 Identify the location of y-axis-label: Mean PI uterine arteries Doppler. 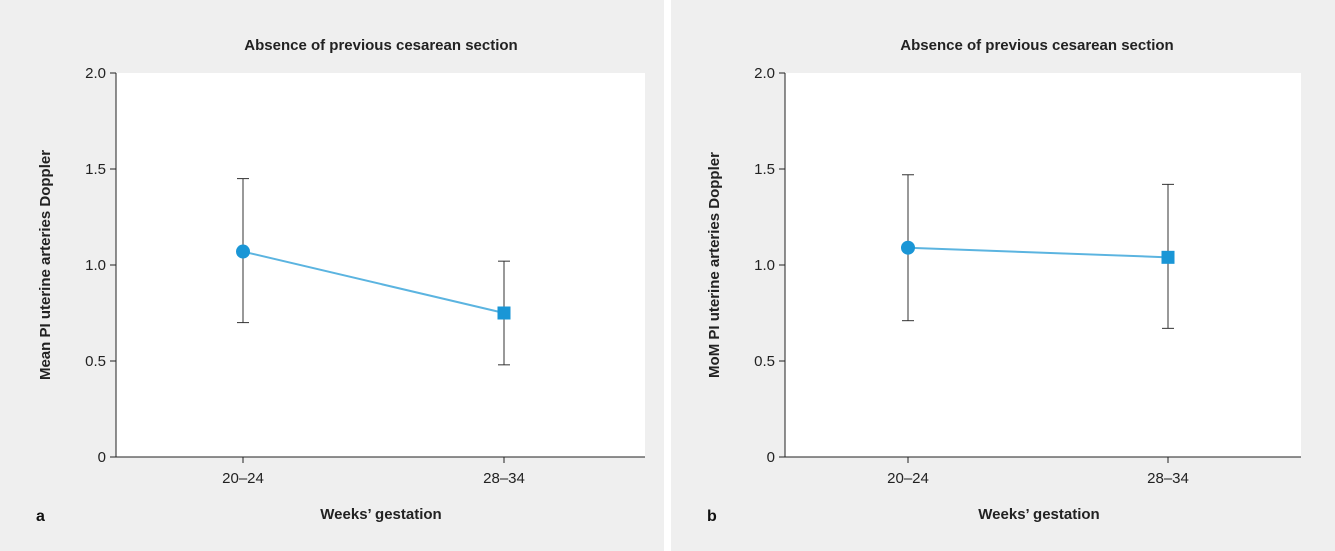
(45, 265).